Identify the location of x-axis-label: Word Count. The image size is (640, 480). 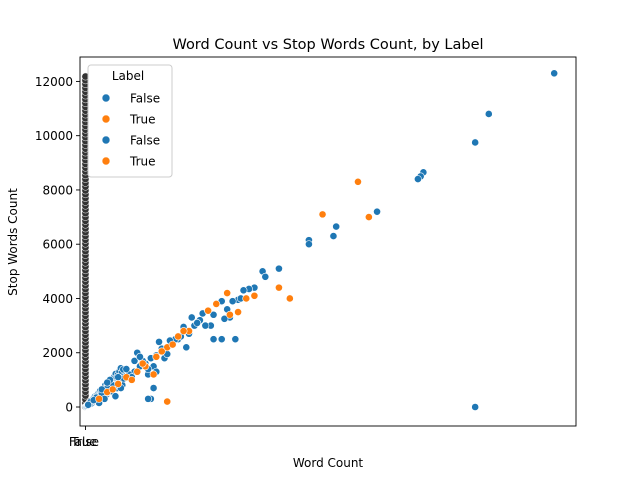
(328, 463).